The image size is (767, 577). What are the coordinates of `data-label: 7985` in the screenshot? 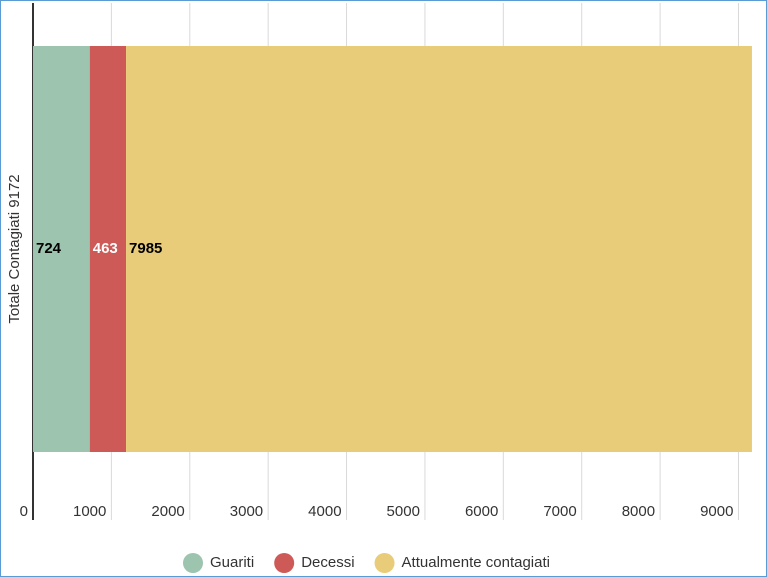 It's located at (145, 248).